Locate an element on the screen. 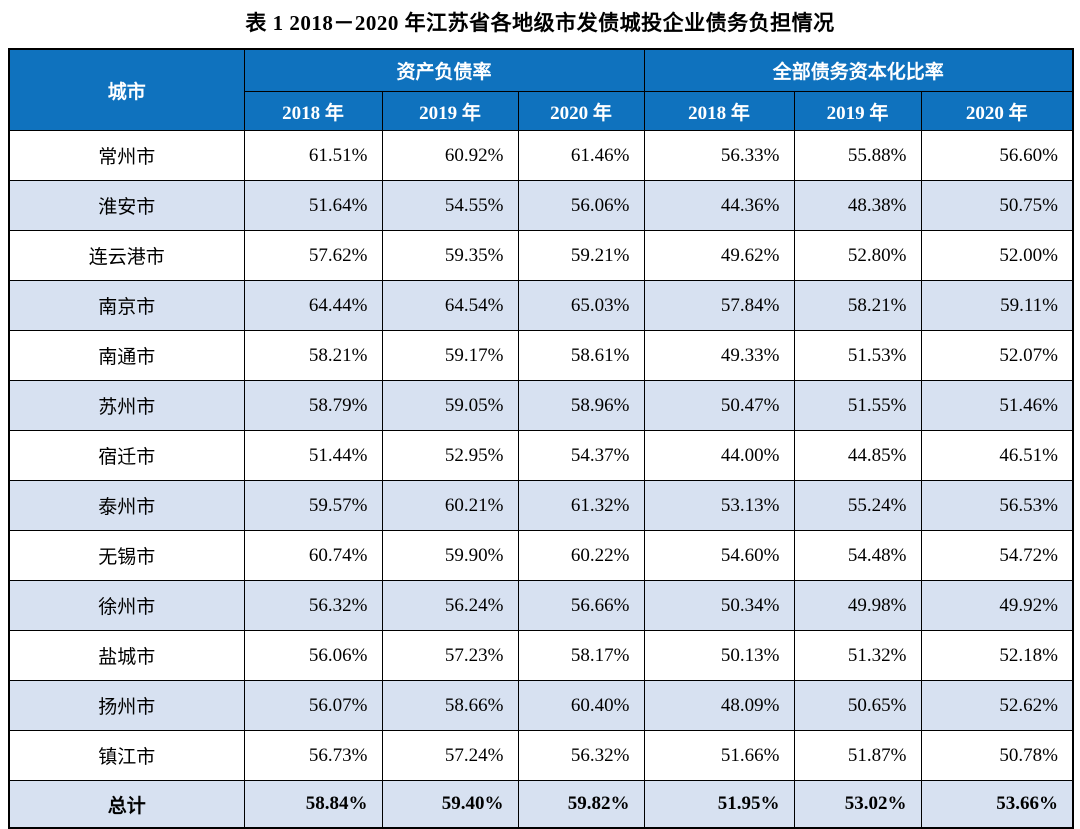  city-cell: 苏州市 is located at coordinates (126, 405).